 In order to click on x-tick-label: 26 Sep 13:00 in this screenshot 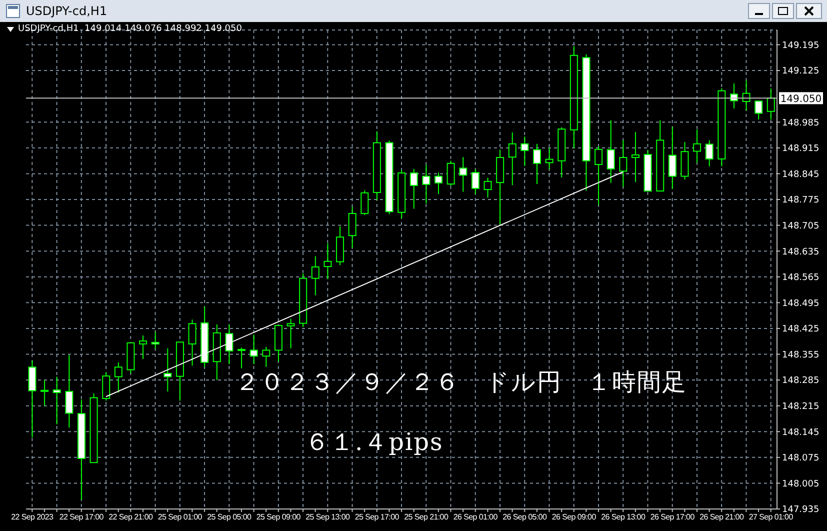, I will do `click(623, 517)`.